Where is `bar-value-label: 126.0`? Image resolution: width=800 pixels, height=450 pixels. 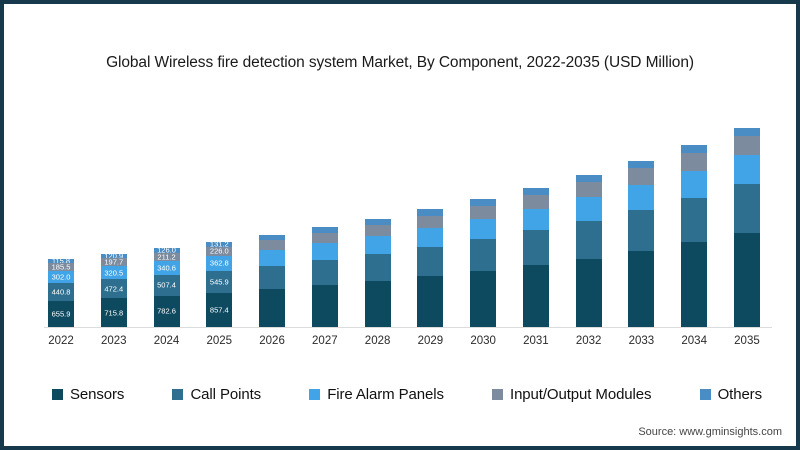
bar-value-label: 126.0 is located at coordinates (166, 250).